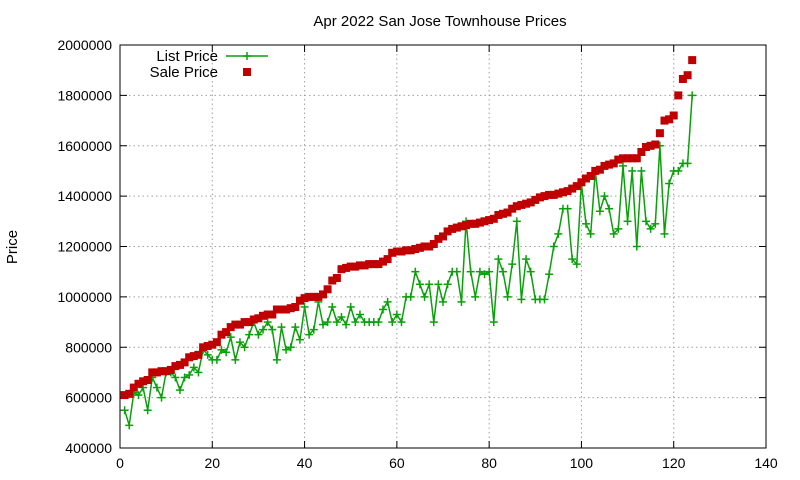 The image size is (800, 480). I want to click on x-tick-label: 0, so click(120, 463).